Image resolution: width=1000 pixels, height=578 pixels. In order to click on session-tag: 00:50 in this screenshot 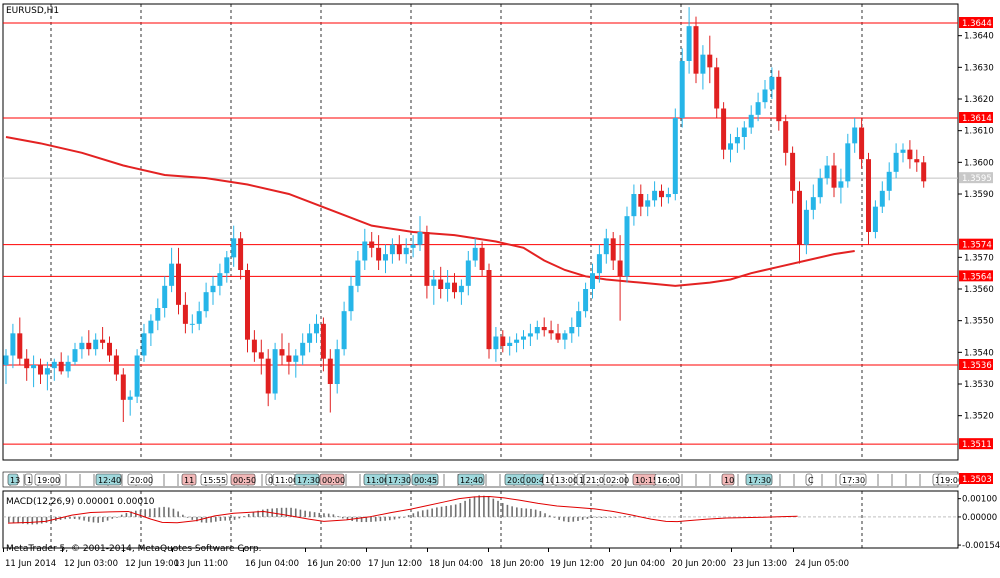, I will do `click(243, 479)`.